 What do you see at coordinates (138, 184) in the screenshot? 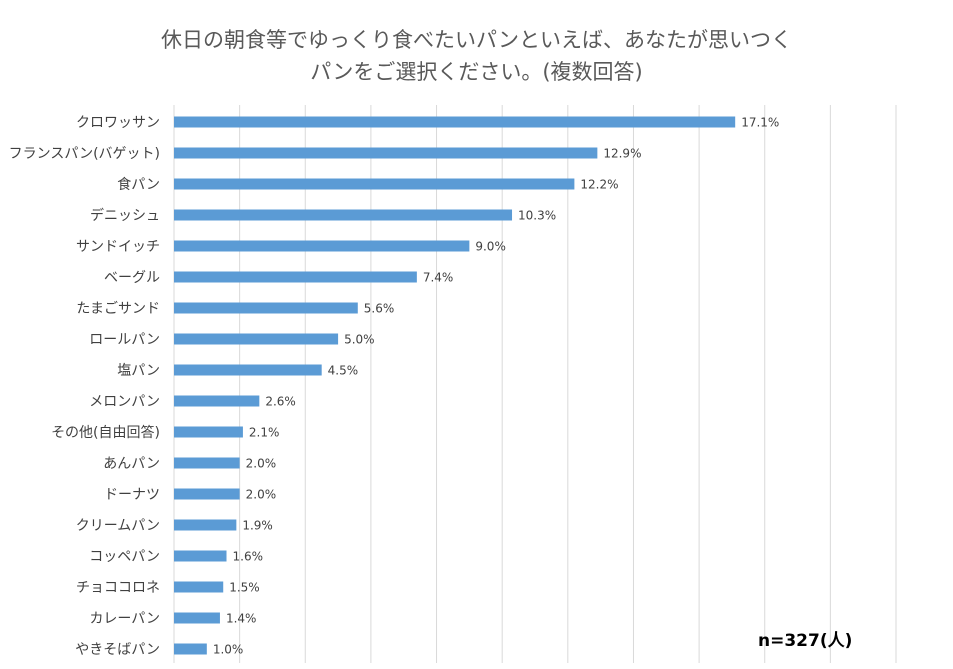
I see `category-label: 食パン` at bounding box center [138, 184].